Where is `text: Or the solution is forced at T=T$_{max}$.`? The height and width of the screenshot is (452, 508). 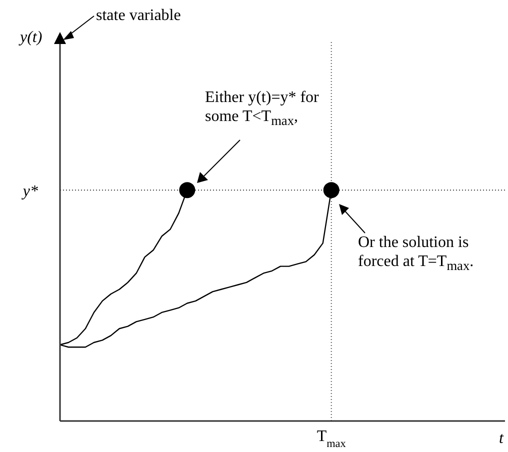 text: Or the solution is forced at T=T$_{max}$. is located at coordinates (416, 254).